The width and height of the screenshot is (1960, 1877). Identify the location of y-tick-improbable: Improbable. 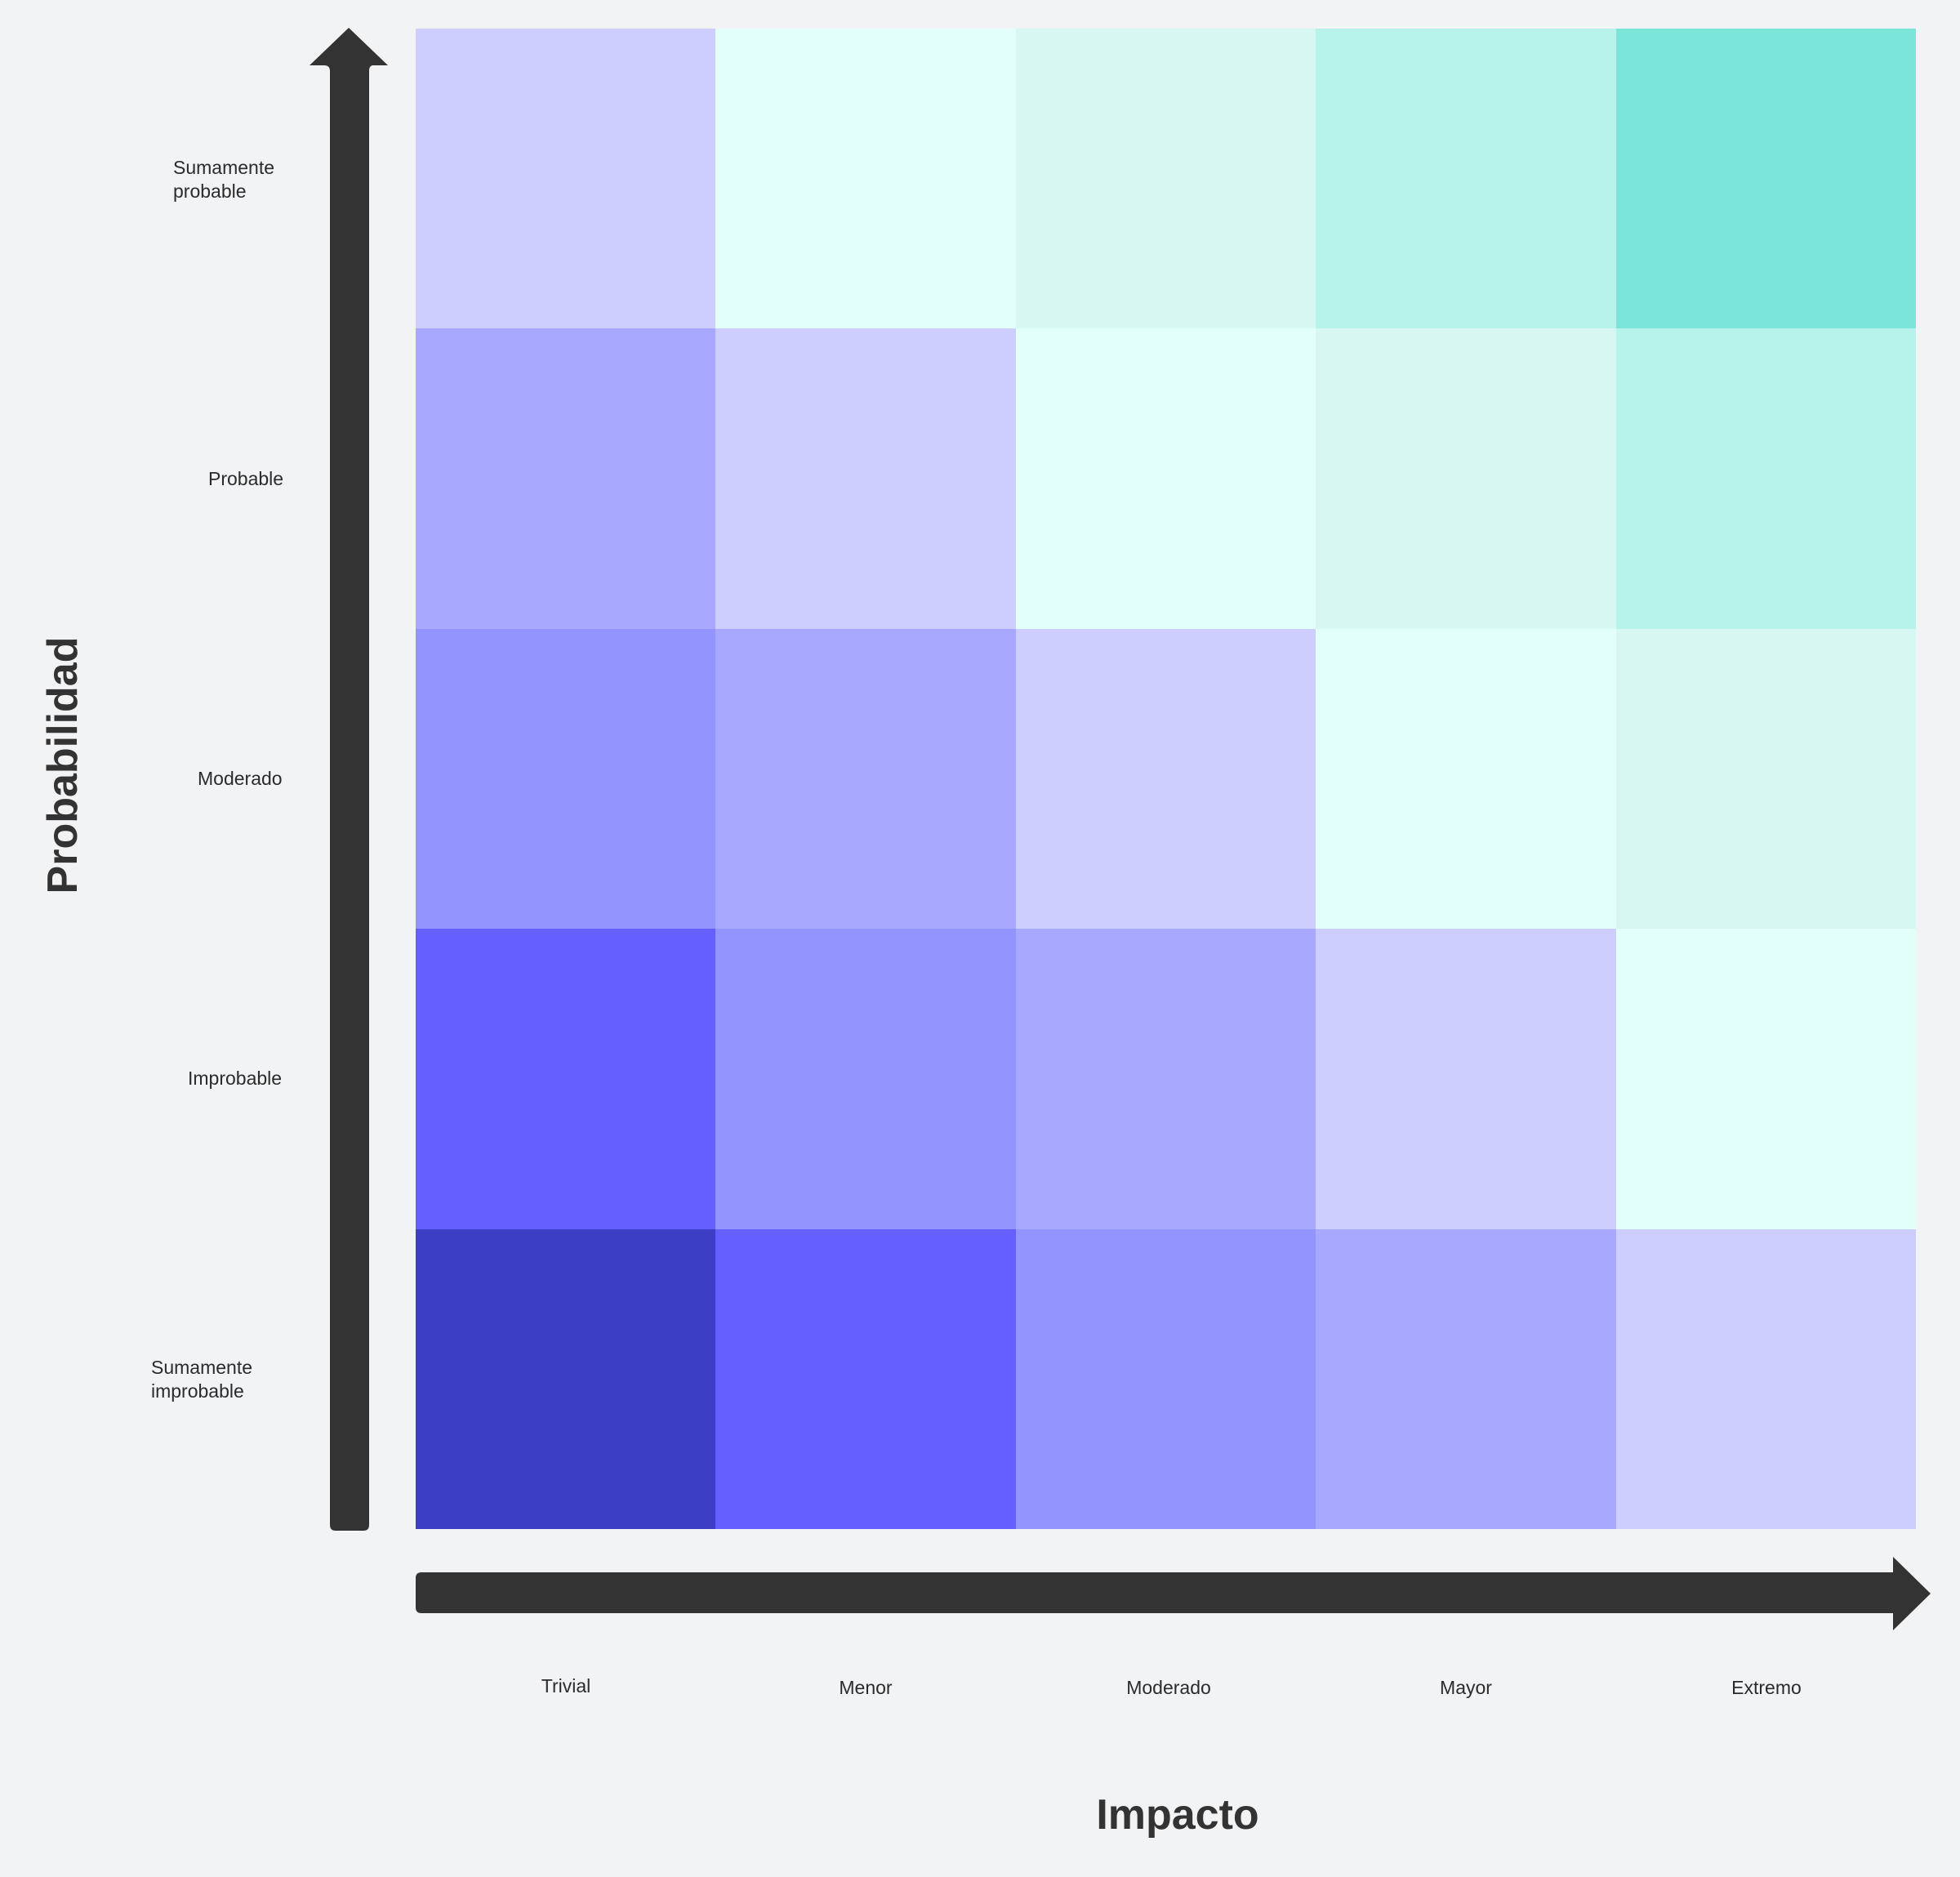
(236, 1078).